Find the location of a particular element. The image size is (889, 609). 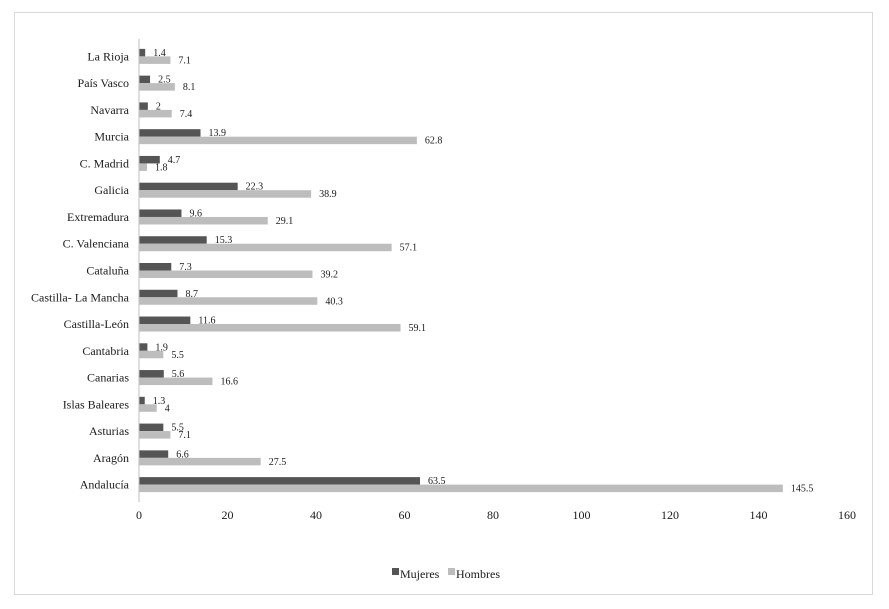

category-label: Aragón is located at coordinates (111, 458).